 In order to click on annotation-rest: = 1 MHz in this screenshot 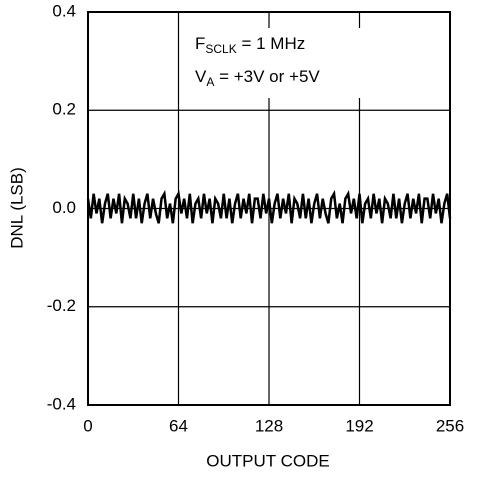, I will do `click(271, 43)`.